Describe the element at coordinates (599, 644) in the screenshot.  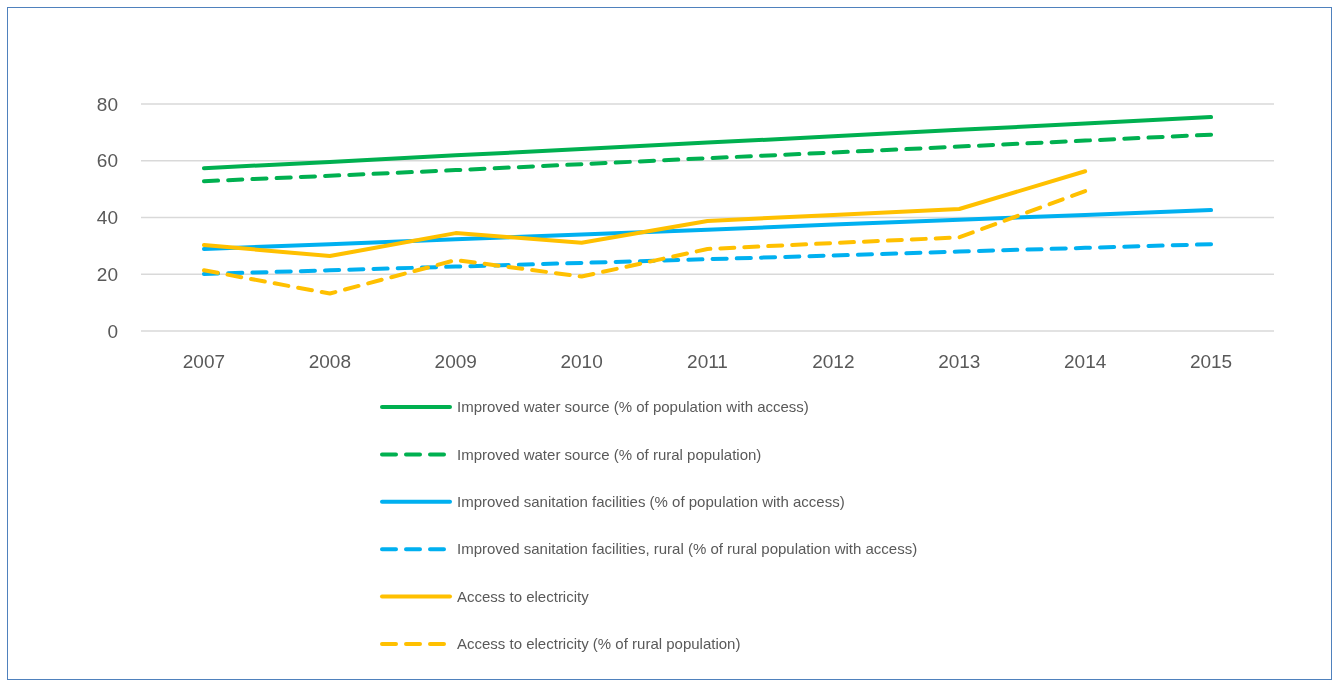
I see `legend-label: Access to electricity (% of rural population)` at that location.